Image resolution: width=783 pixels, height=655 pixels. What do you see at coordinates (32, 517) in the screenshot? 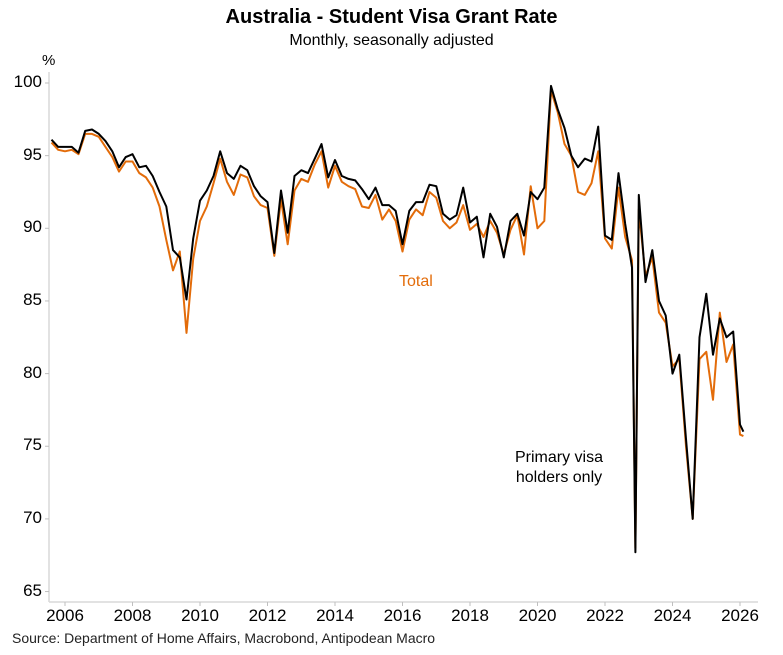
I see `y-tick-label: 70` at bounding box center [32, 517].